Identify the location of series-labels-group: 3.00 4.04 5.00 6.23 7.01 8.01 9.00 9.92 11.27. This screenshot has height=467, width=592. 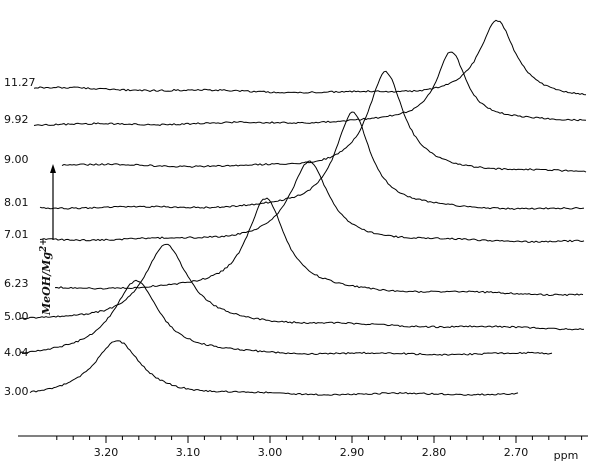
(20, 237).